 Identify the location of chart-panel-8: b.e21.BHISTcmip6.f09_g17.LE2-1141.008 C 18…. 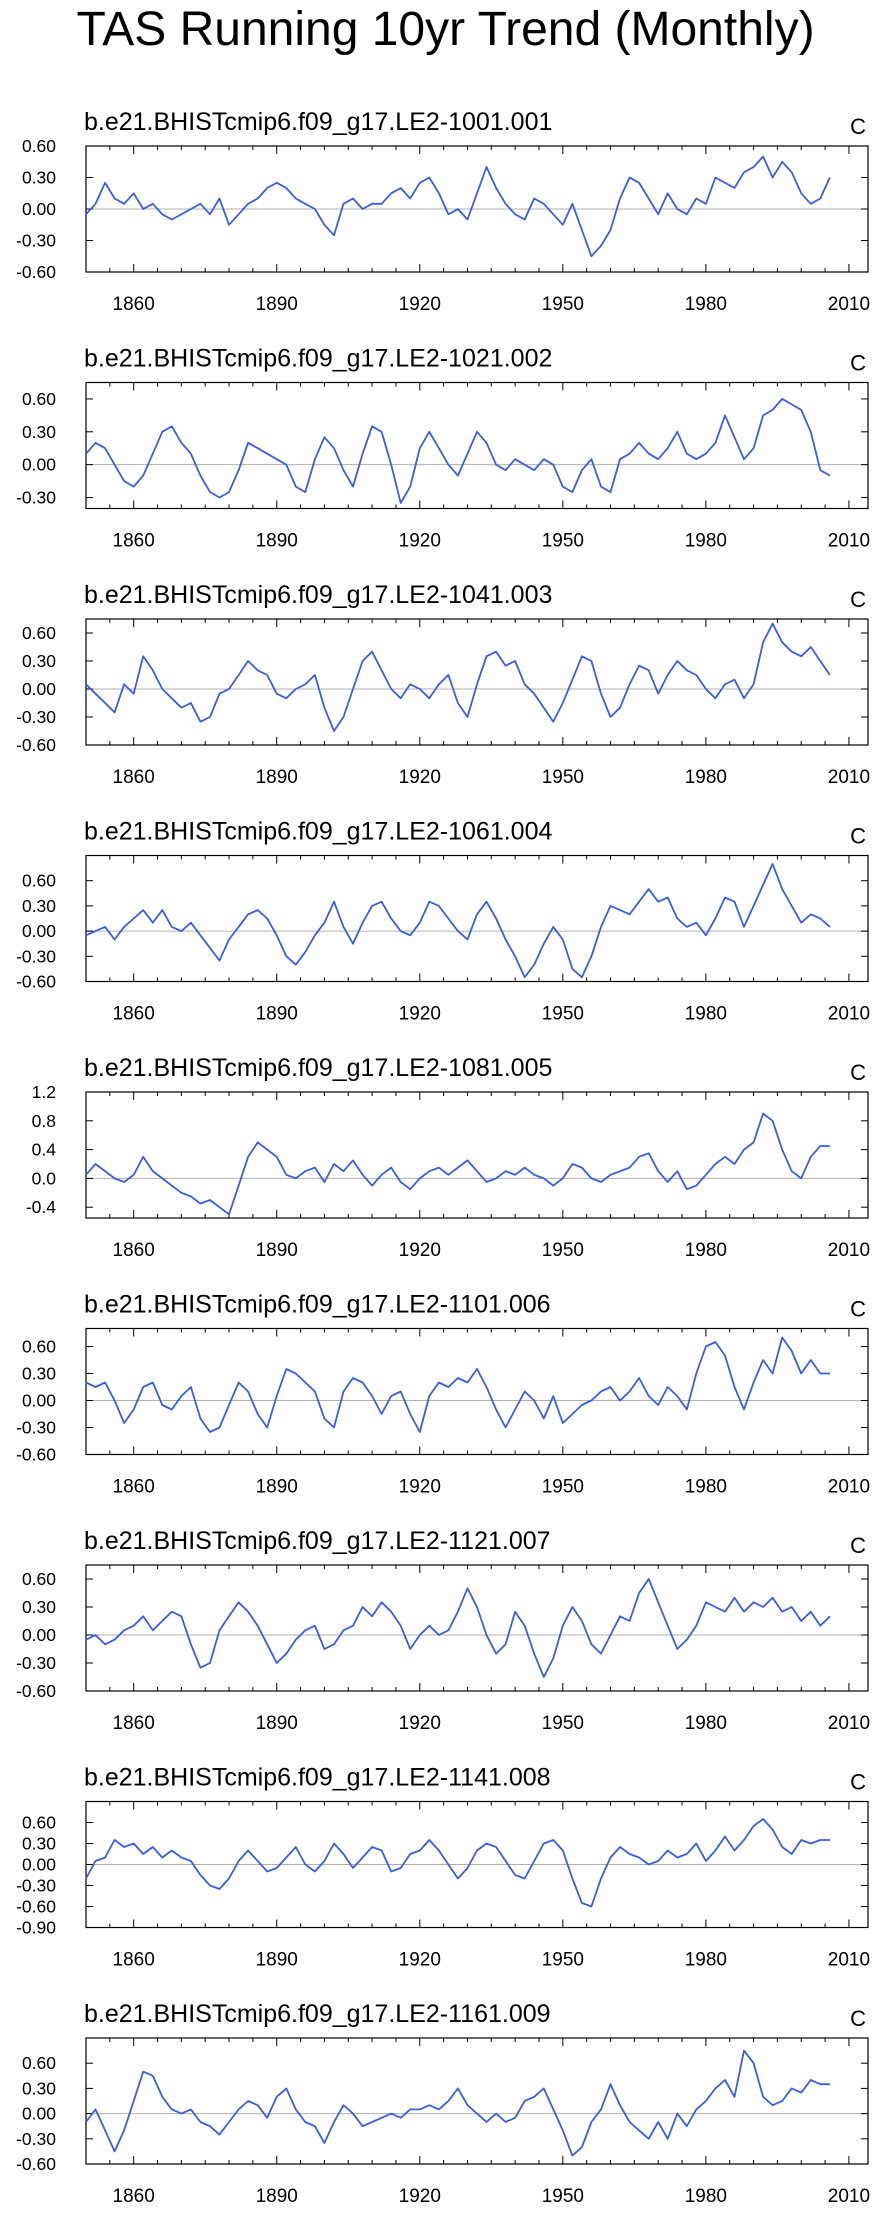
(443, 1867).